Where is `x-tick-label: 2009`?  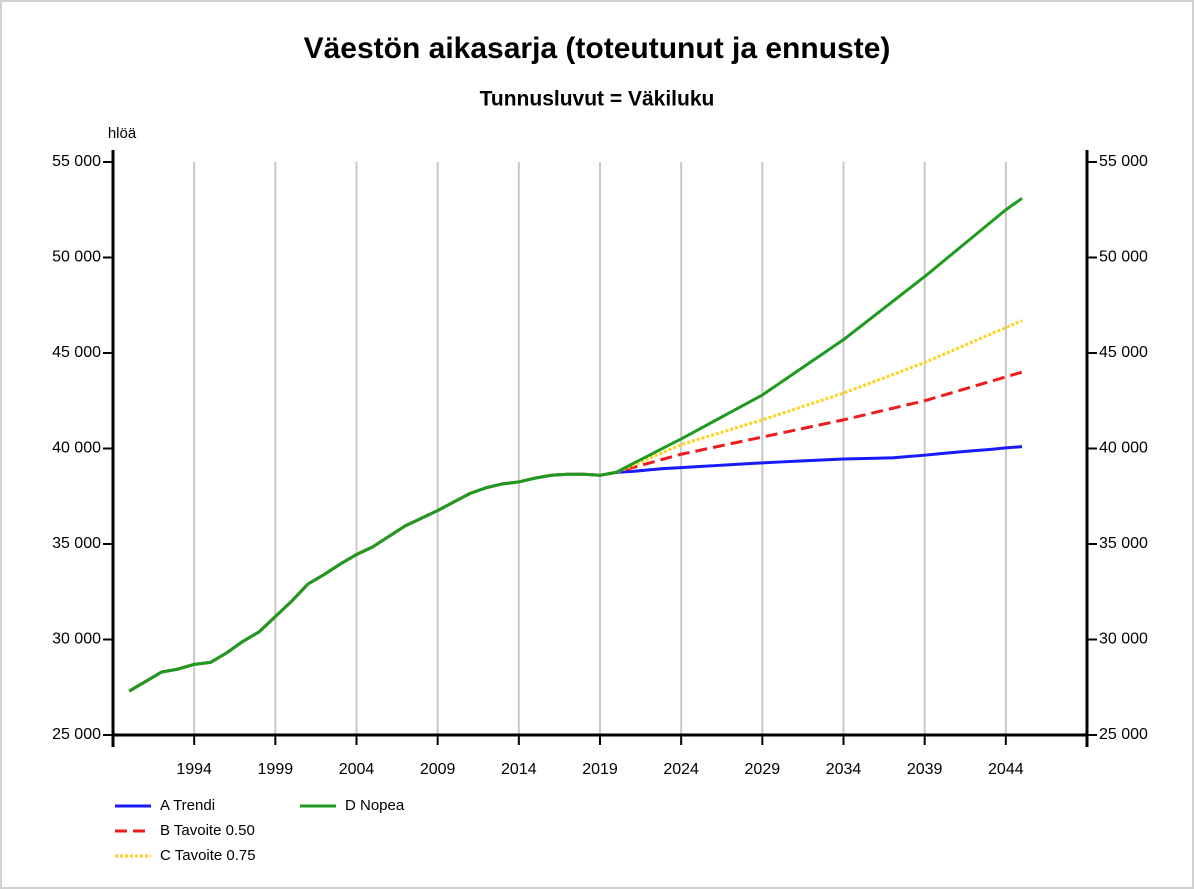 x-tick-label: 2009 is located at coordinates (438, 769).